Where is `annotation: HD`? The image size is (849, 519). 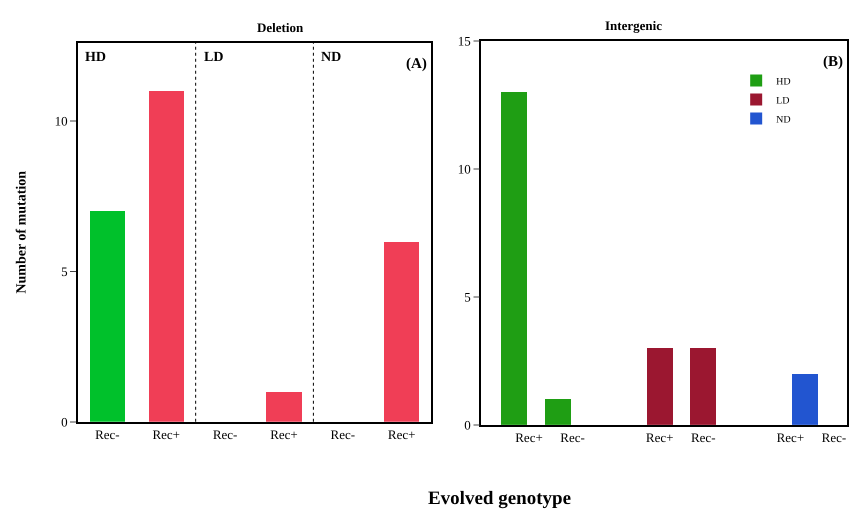 annotation: HD is located at coordinates (95, 57).